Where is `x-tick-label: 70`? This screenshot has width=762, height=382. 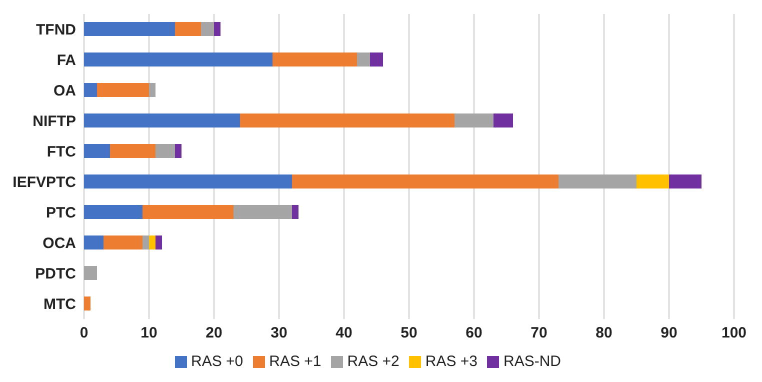
x-tick-label: 70 is located at coordinates (539, 333).